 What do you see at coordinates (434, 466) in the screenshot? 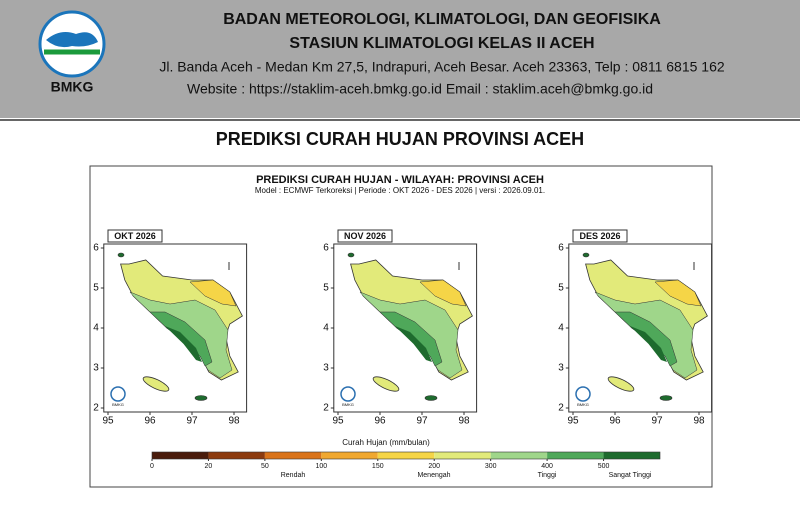
I see `colorbar-tick-label: 200` at bounding box center [434, 466].